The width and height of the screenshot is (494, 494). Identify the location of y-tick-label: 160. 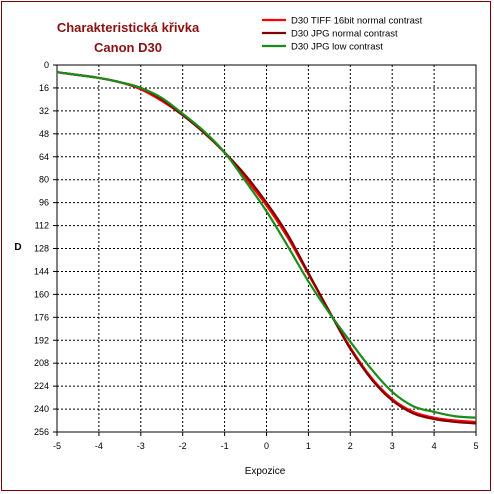
(41, 294).